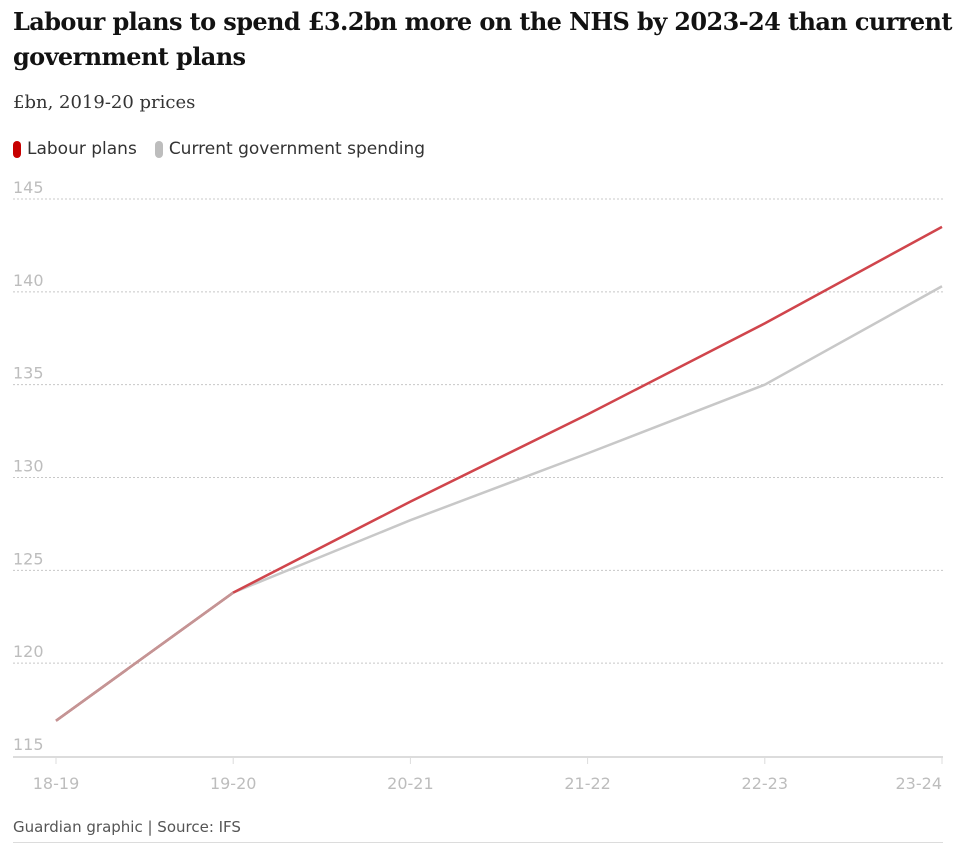 The height and width of the screenshot is (845, 962). I want to click on chart-subtitle: £bn, 2019-20 prices, so click(104, 102).